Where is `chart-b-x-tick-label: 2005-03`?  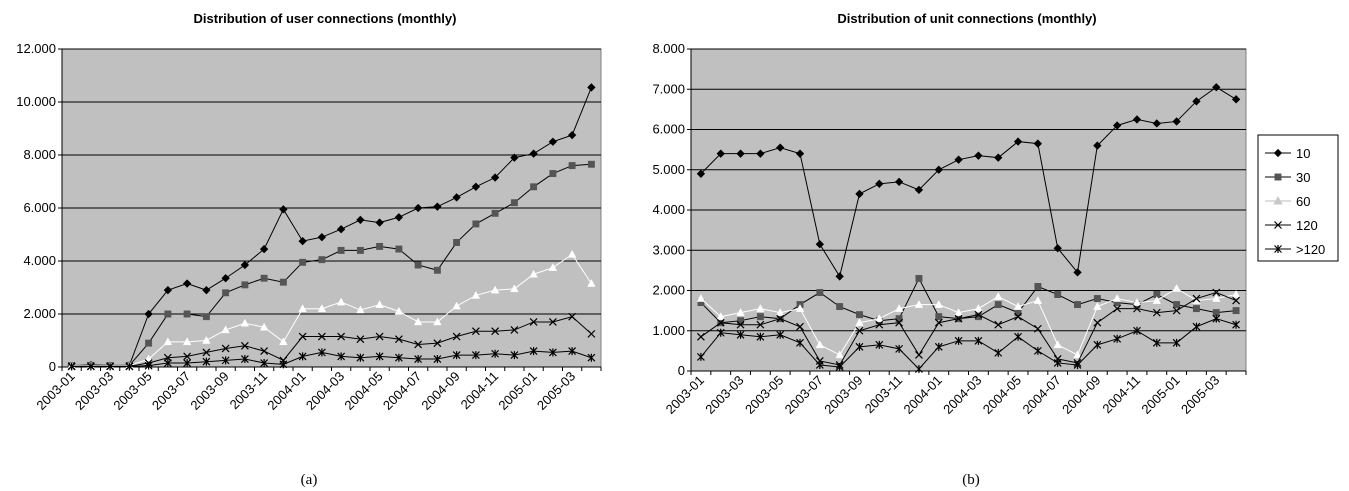
chart-b-x-tick-label: 2005-03 is located at coordinates (1200, 395).